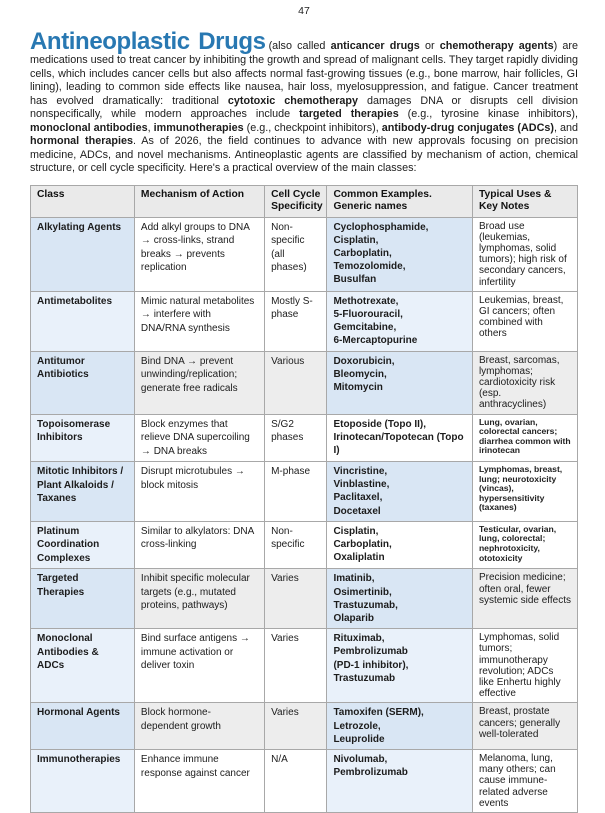  Describe the element at coordinates (399, 327) in the screenshot. I see `example-drug: Gemcitabine,` at that location.